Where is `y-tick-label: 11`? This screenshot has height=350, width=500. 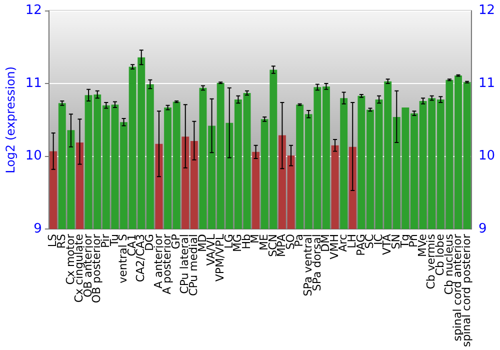 y-tick-label: 11 is located at coordinates (33, 83).